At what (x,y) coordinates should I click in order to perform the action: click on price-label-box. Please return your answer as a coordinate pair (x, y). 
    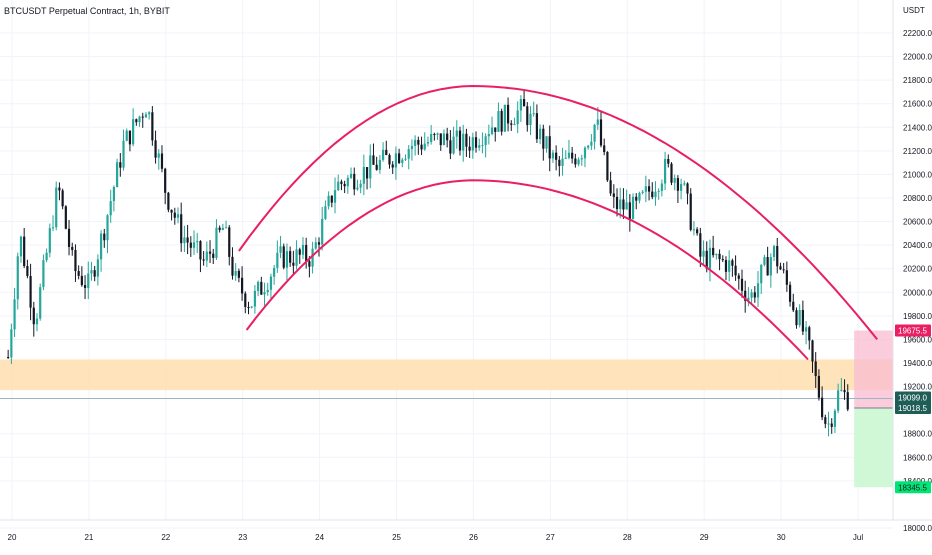
    Looking at the image, I should click on (913, 407).